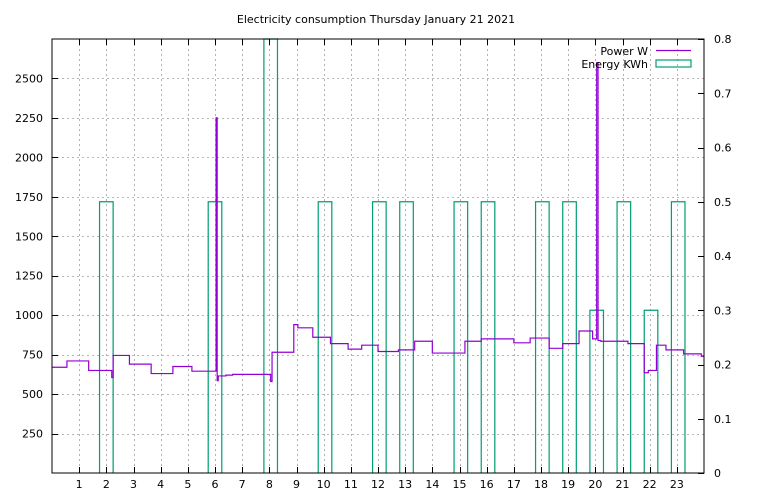 The width and height of the screenshot is (768, 500). What do you see at coordinates (723, 365) in the screenshot?
I see `y-right-tick-label: 0.2` at bounding box center [723, 365].